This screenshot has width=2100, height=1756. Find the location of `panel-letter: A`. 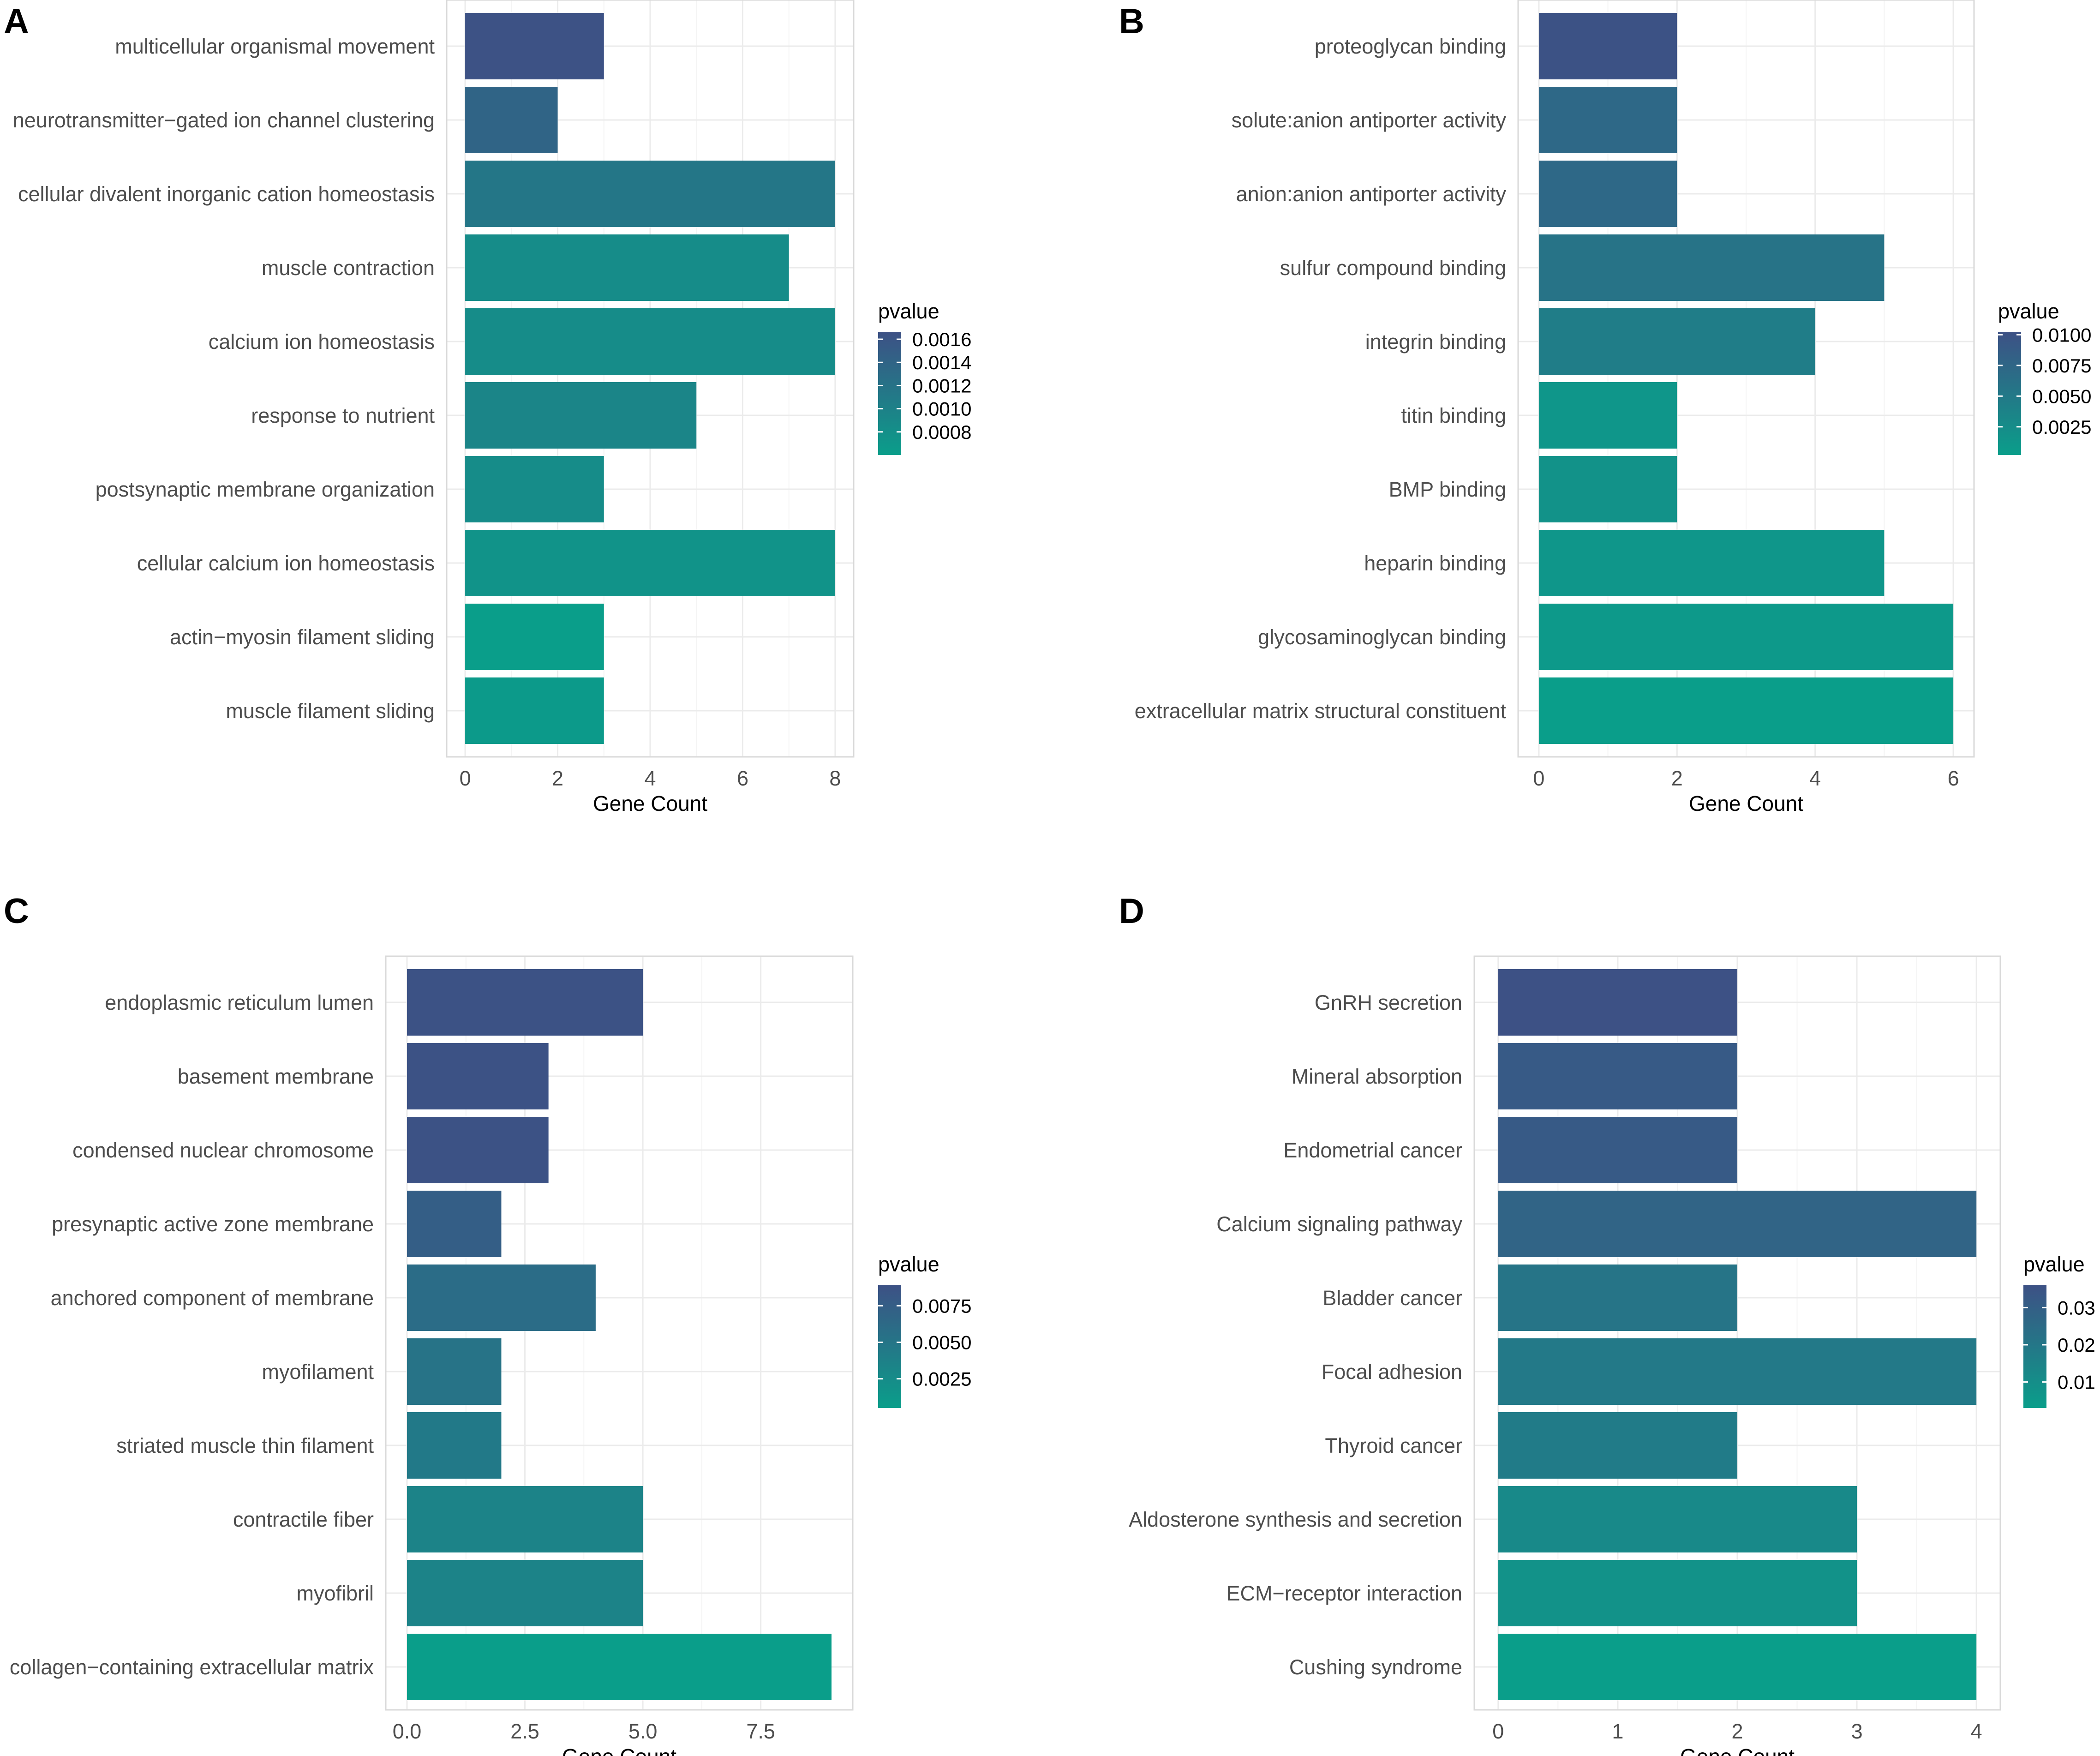

panel-letter: A is located at coordinates (17, 22).